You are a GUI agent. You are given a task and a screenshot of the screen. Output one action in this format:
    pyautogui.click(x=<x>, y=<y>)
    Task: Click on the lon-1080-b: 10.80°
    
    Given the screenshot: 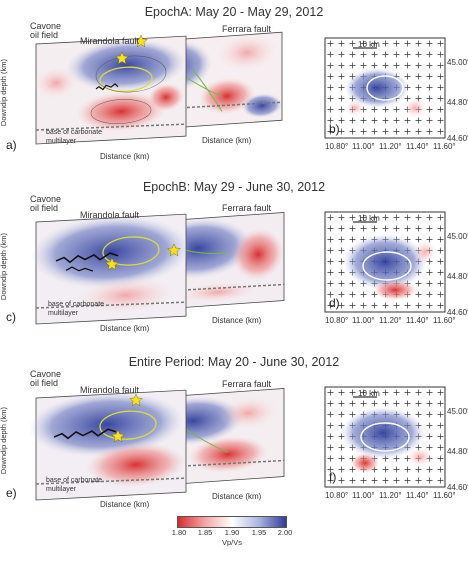 What is the action you would take?
    pyautogui.click(x=337, y=146)
    